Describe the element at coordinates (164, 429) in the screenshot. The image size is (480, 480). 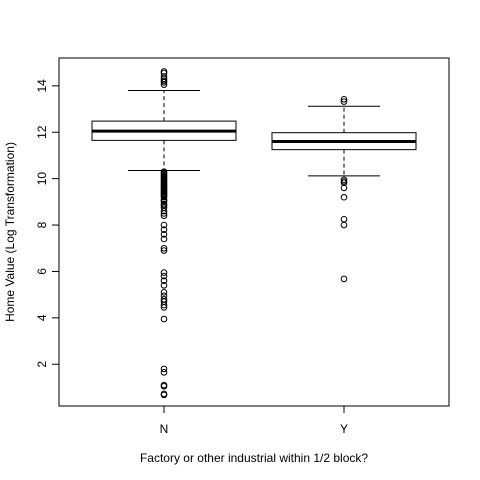
I see `x-tick-label: N` at that location.